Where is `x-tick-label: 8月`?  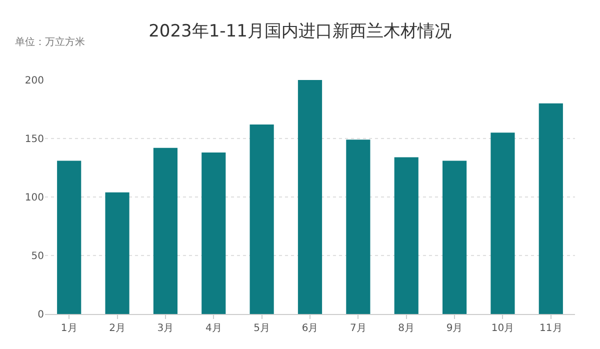 x-tick-label: 8月 is located at coordinates (406, 328).